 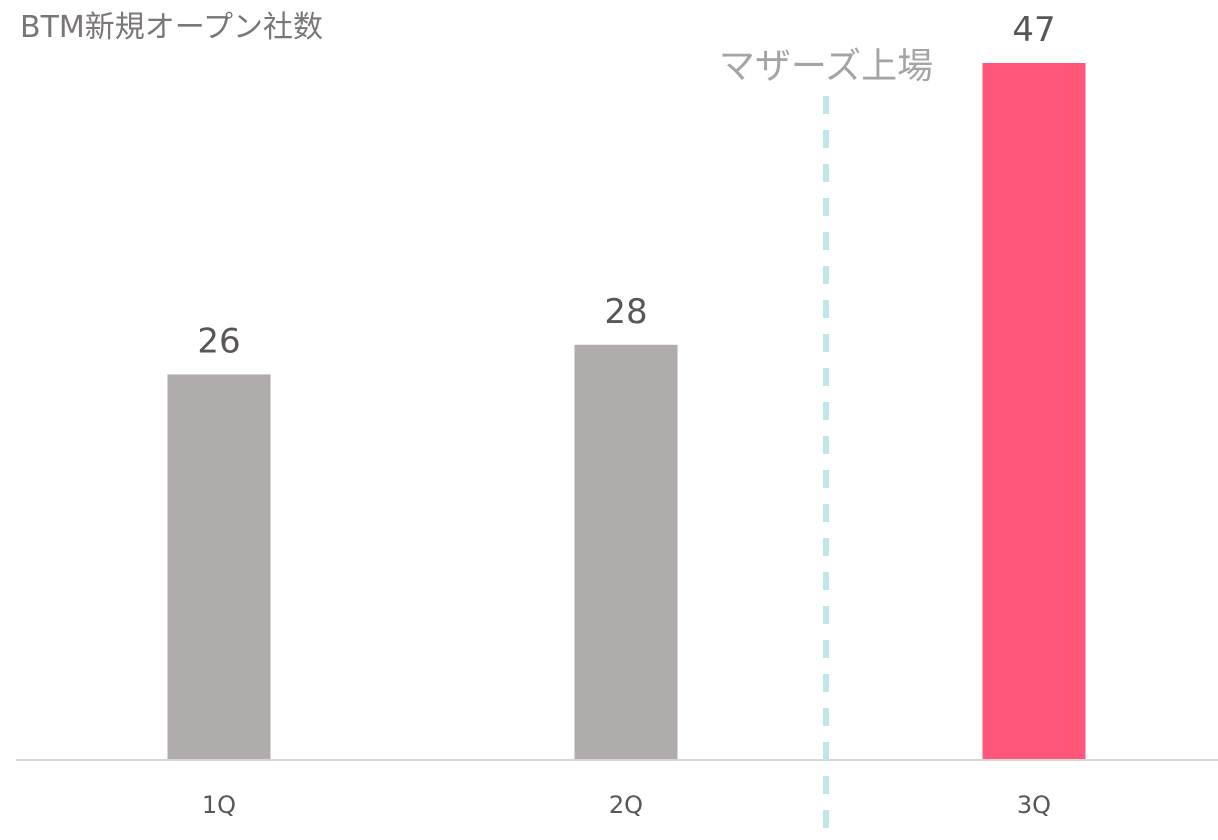 What do you see at coordinates (626, 805) in the screenshot?
I see `x-tick-label-2q: 2Q` at bounding box center [626, 805].